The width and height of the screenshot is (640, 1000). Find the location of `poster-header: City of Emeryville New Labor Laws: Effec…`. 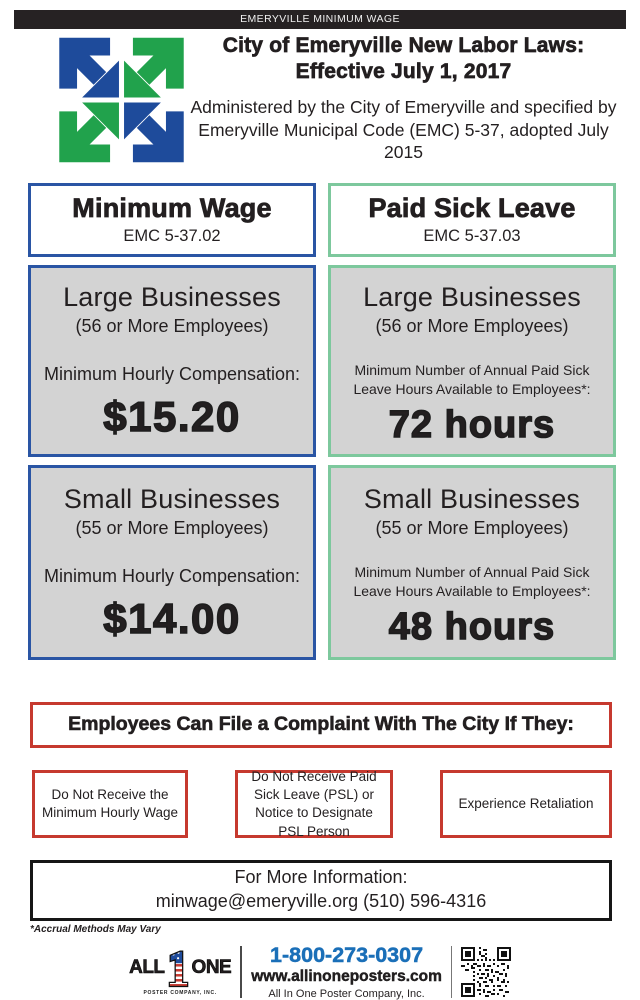

poster-header: City of Emeryville New Labor Laws: Effec… is located at coordinates (340, 100).